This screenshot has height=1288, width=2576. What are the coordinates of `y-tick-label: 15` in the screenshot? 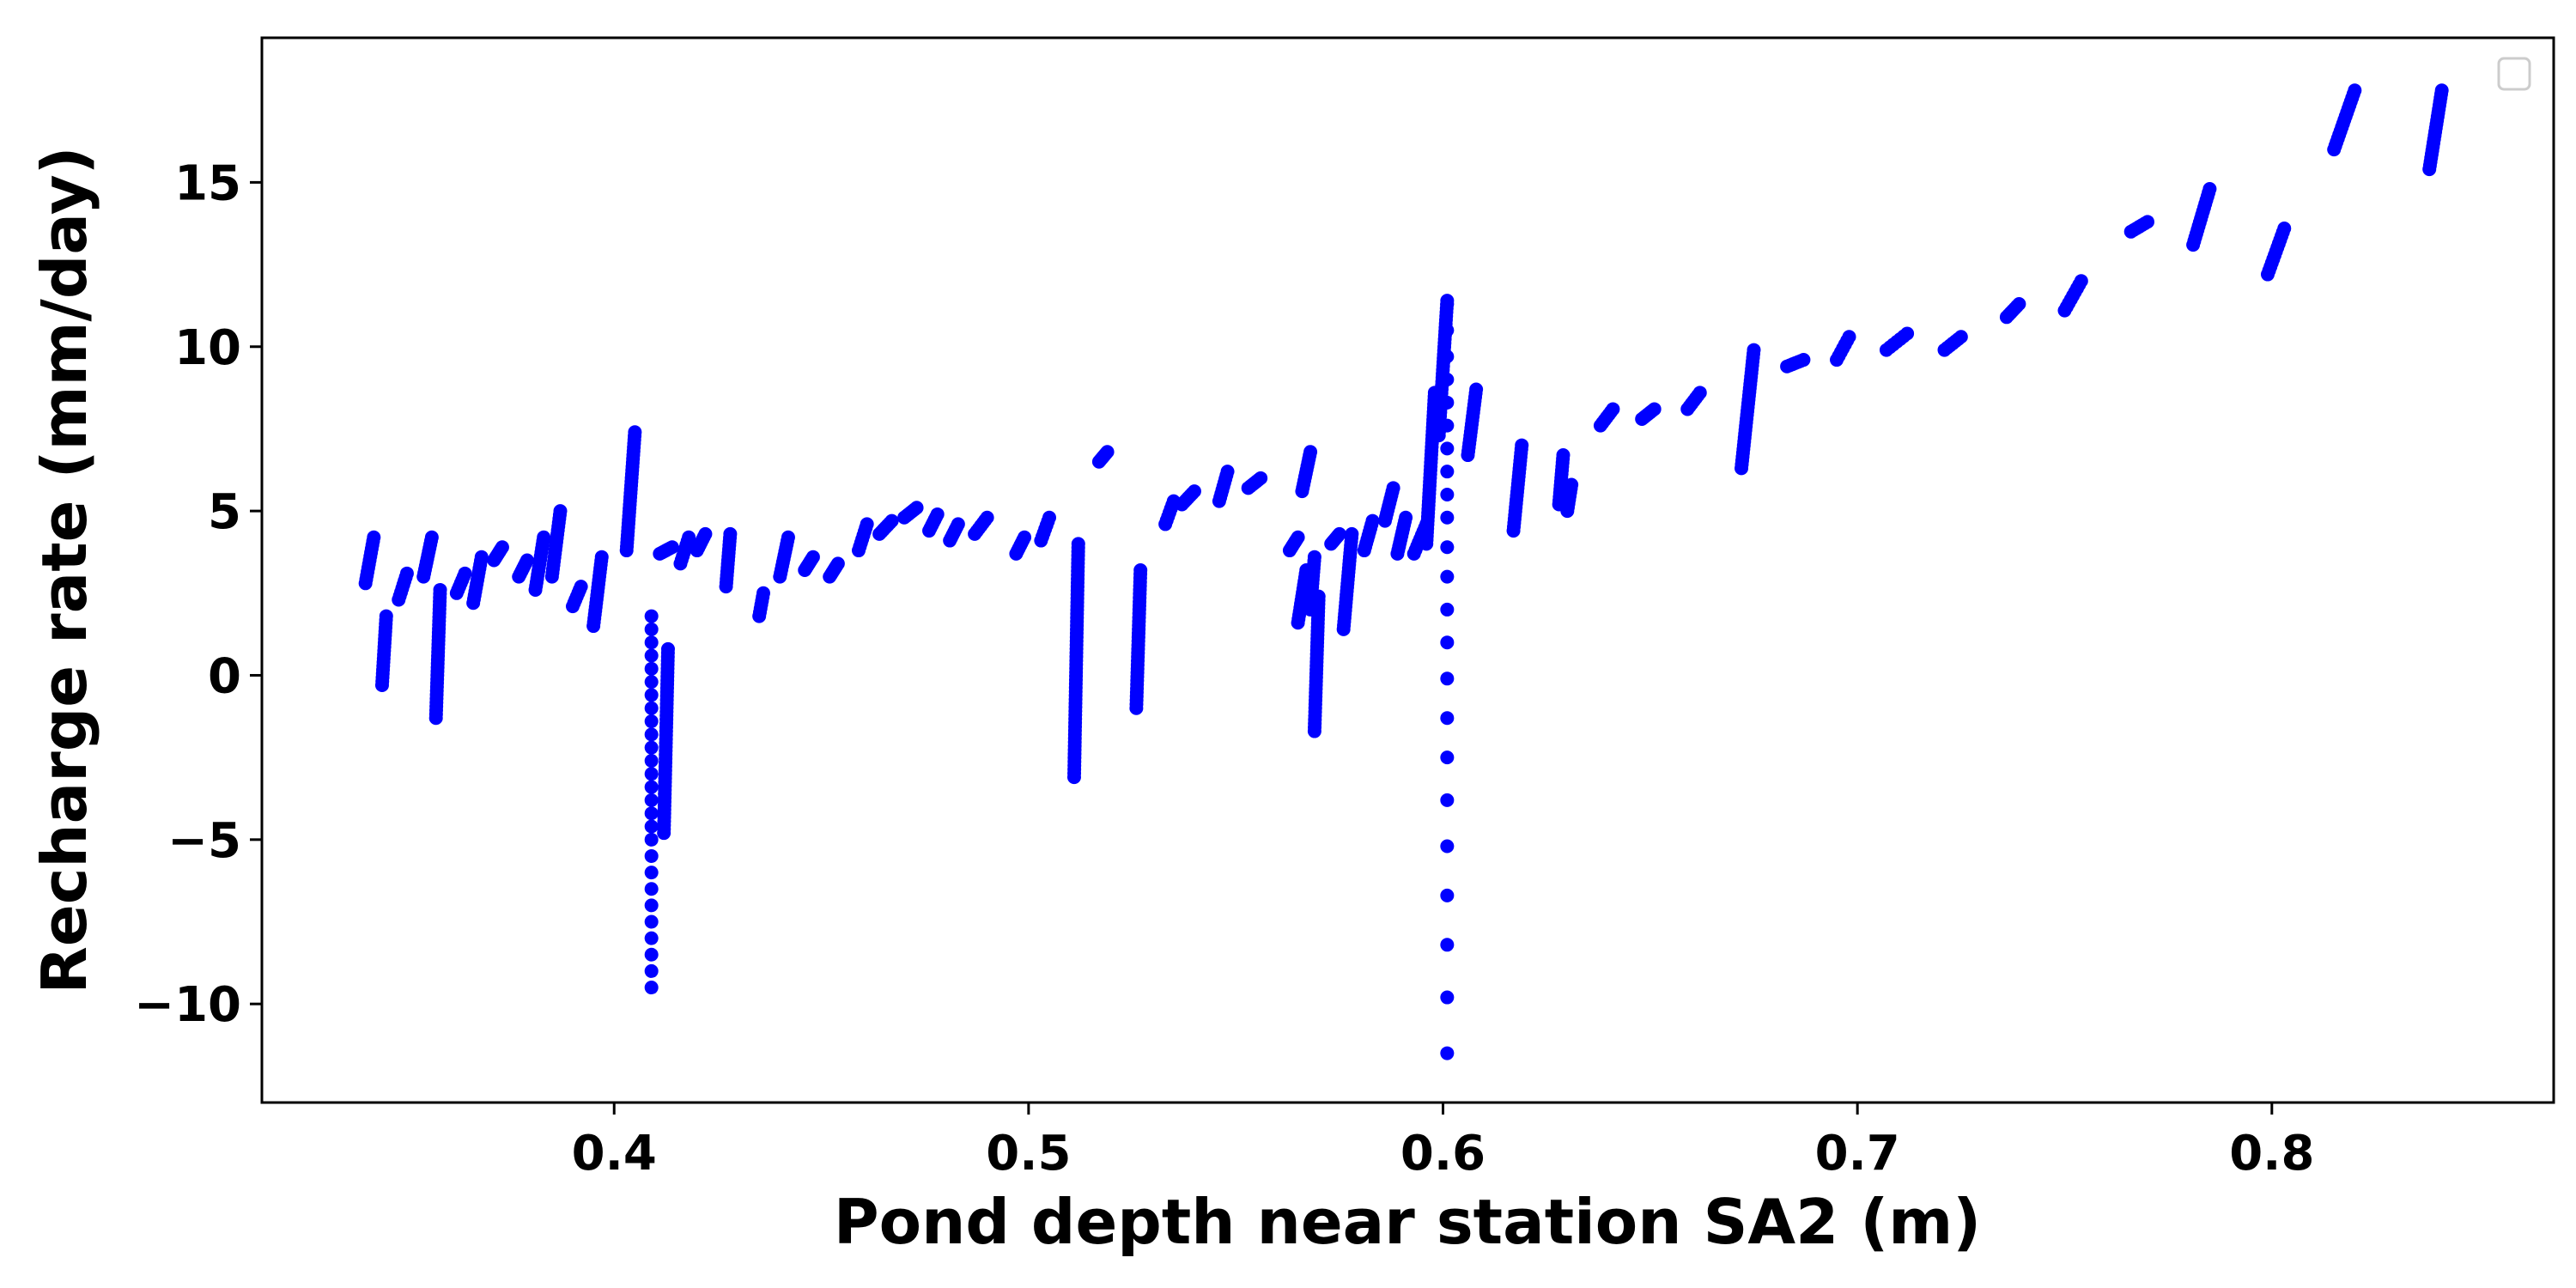 It's located at (207, 183).